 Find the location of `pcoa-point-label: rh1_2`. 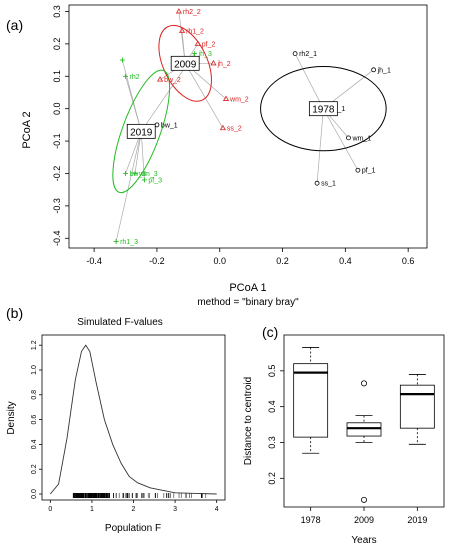

pcoa-point-label: rh1_2 is located at coordinates (195, 31).